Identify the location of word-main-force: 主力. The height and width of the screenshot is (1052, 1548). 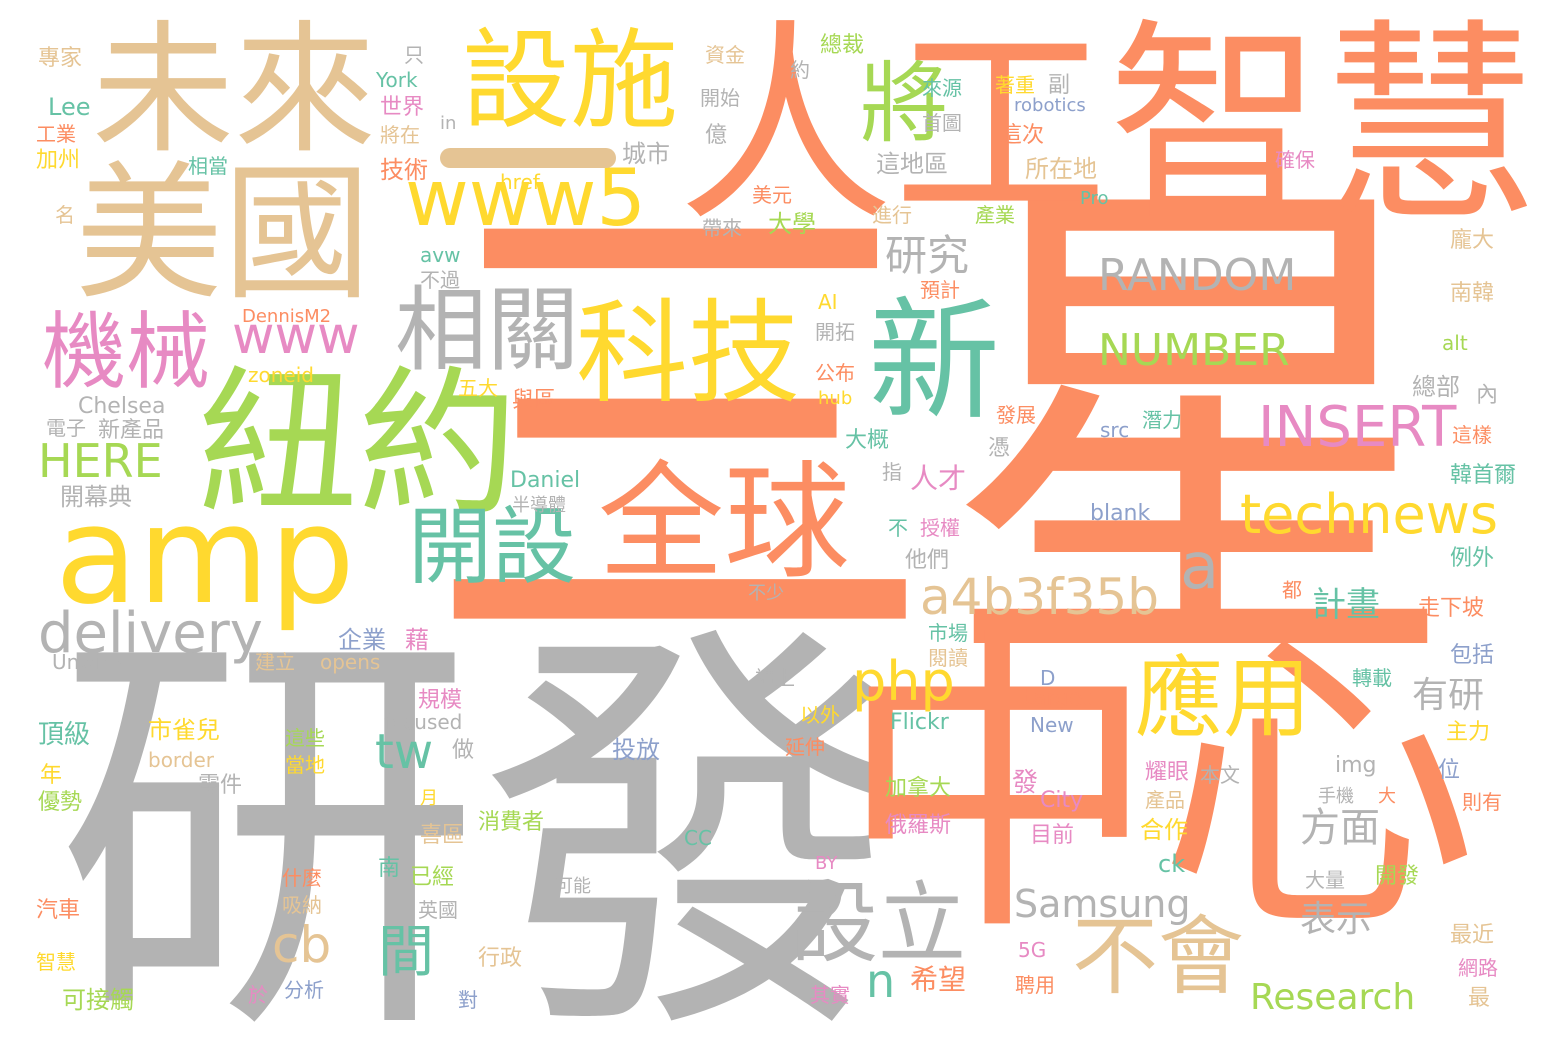
(1468, 732).